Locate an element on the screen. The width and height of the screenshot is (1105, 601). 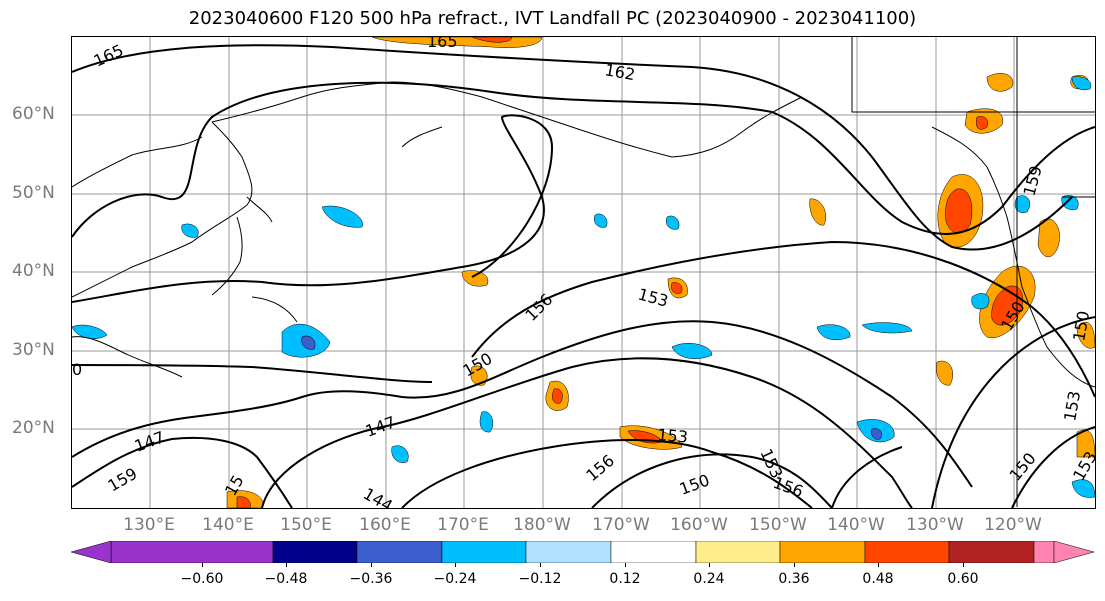
contour-label: 162 is located at coordinates (619, 72).